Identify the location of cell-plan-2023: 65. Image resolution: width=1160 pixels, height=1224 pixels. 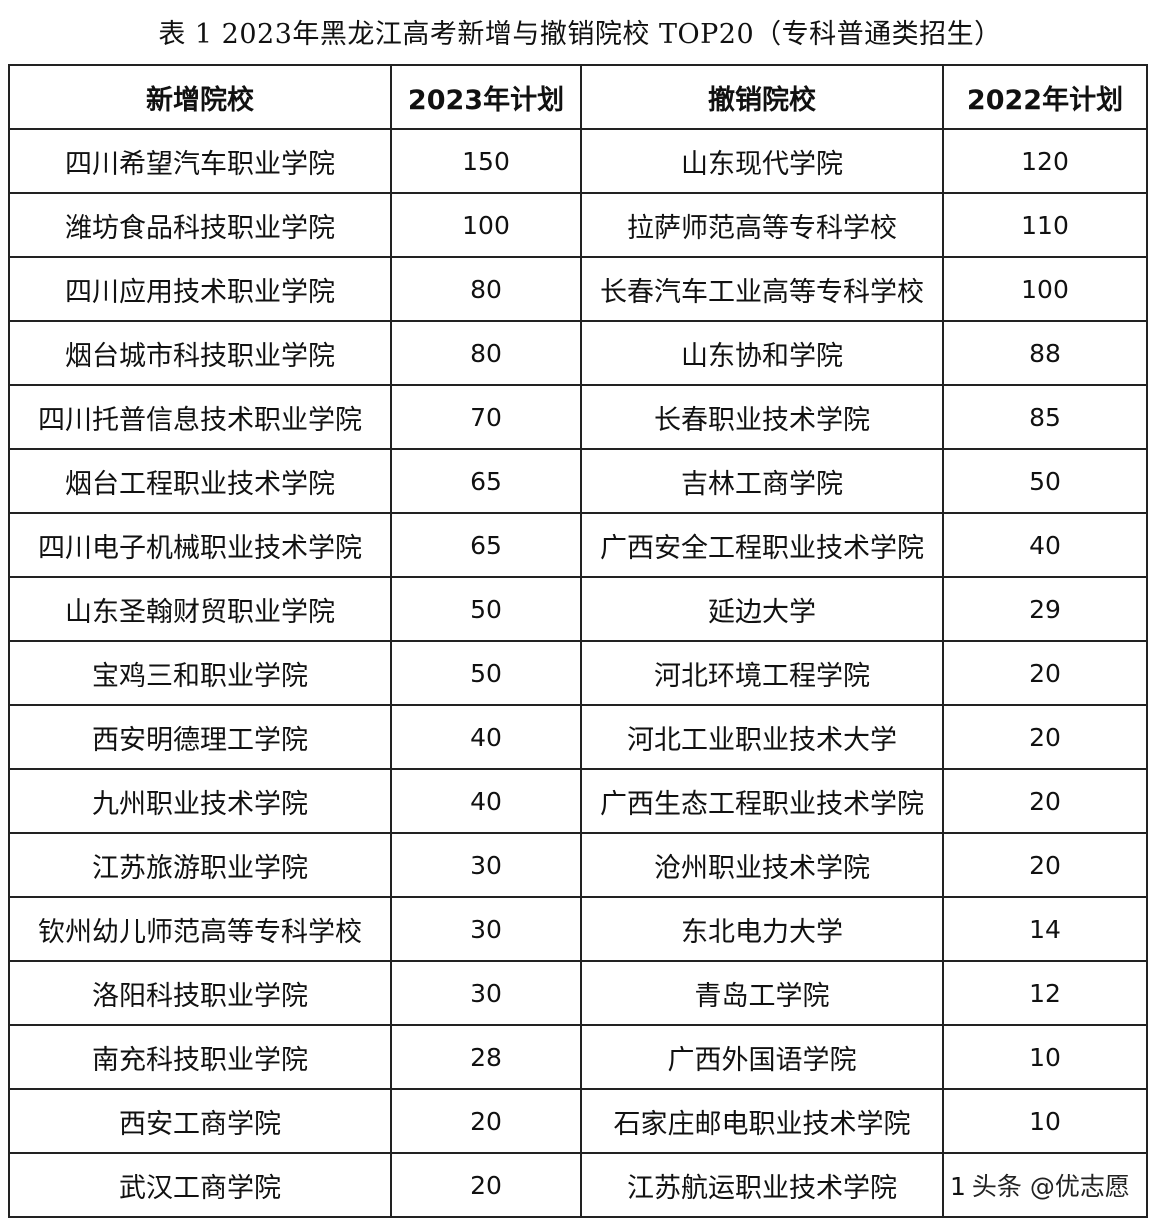
(486, 545).